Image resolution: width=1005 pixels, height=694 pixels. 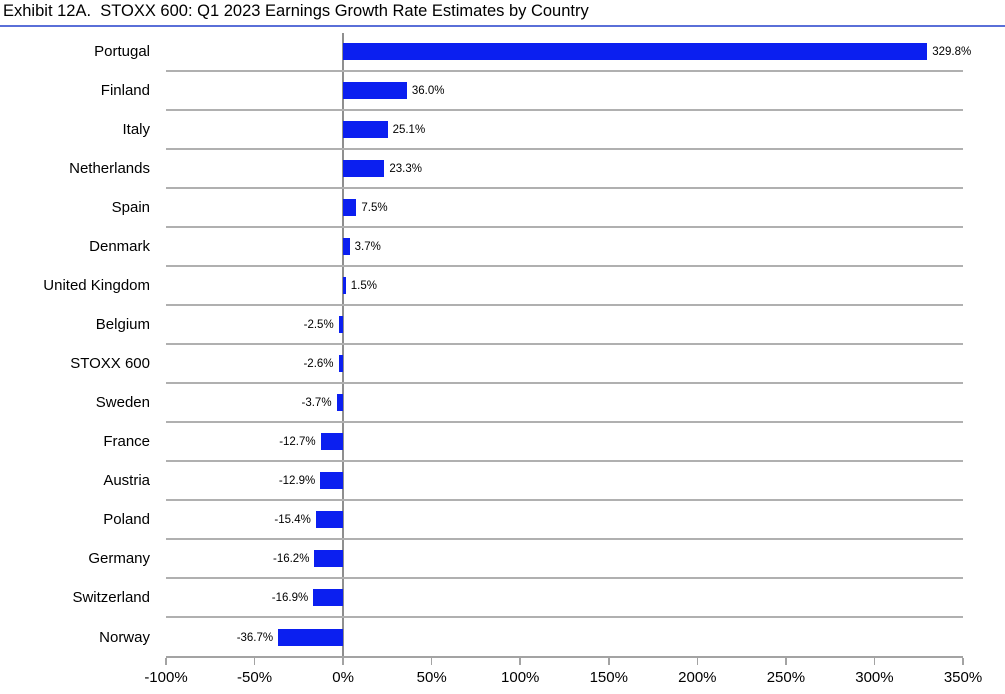 I want to click on bar-row: Switzerland -16.9%, so click(x=517, y=598).